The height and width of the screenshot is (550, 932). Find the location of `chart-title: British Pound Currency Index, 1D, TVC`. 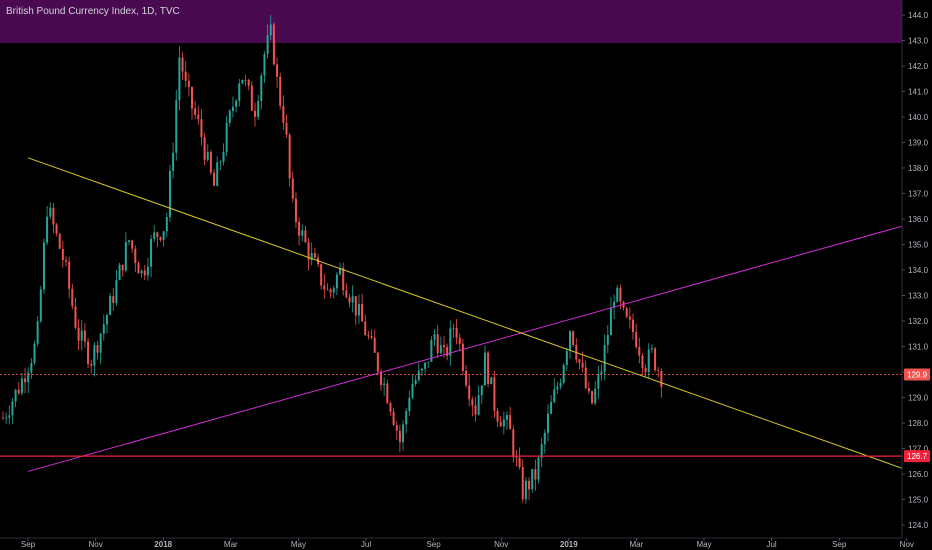

chart-title: British Pound Currency Index, 1D, TVC is located at coordinates (93, 11).